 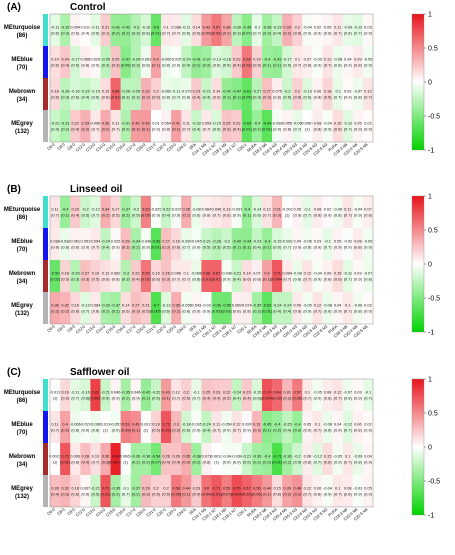 I want to click on cell-correlation-label: -0.061, so click(x=145, y=59).